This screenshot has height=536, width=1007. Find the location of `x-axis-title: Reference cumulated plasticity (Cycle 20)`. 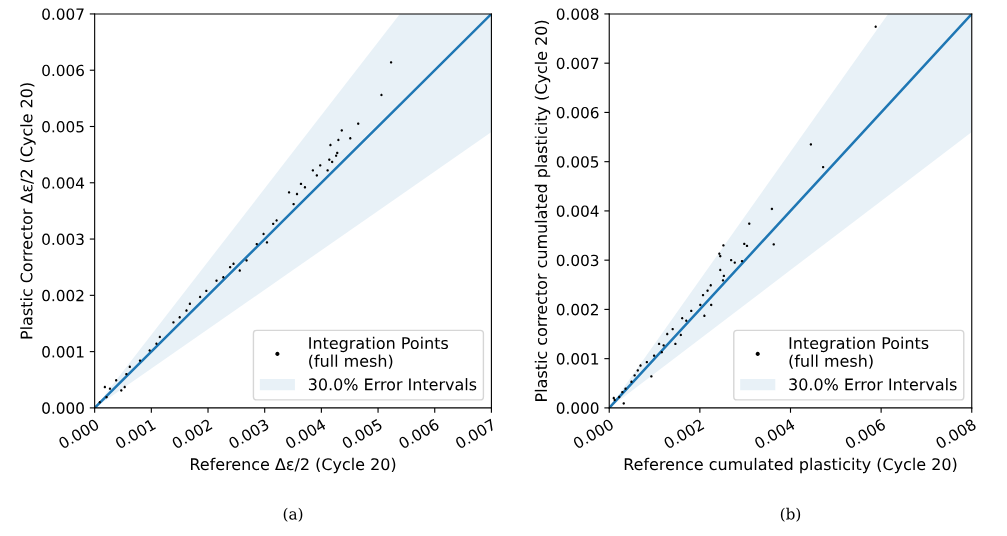

x-axis-title: Reference cumulated plasticity (Cycle 20) is located at coordinates (790, 465).